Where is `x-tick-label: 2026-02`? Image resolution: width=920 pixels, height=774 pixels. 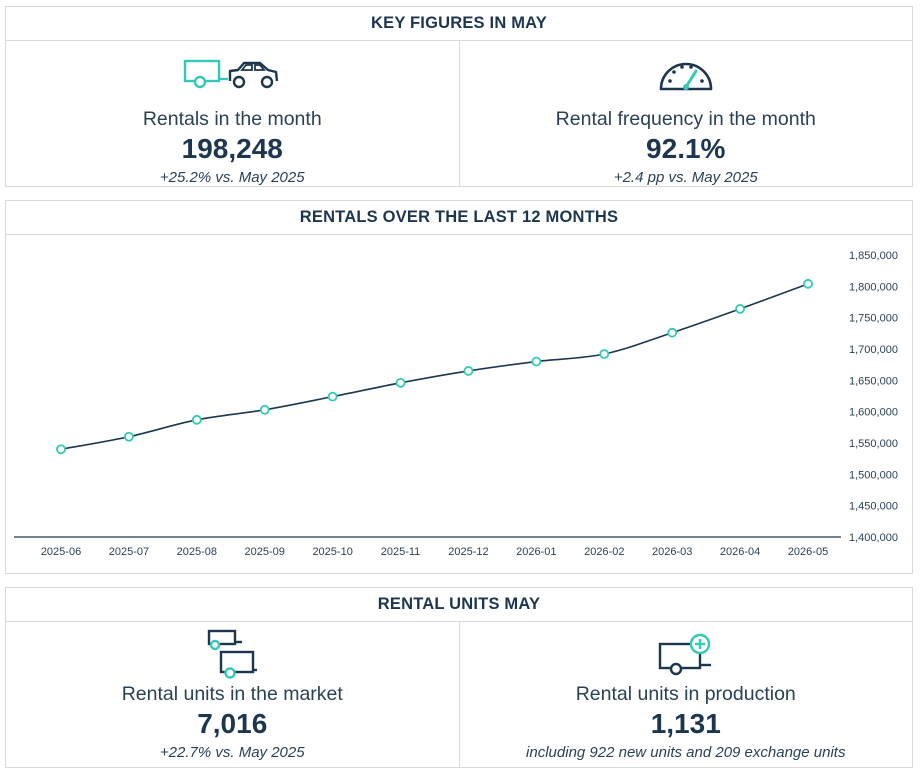 x-tick-label: 2026-02 is located at coordinates (604, 552).